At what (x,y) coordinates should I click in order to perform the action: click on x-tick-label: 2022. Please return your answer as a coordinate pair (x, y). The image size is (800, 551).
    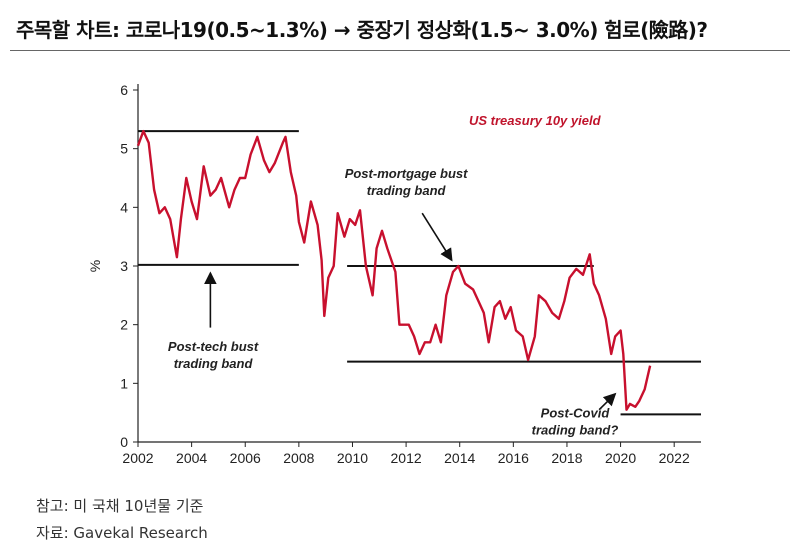
    Looking at the image, I should click on (674, 458).